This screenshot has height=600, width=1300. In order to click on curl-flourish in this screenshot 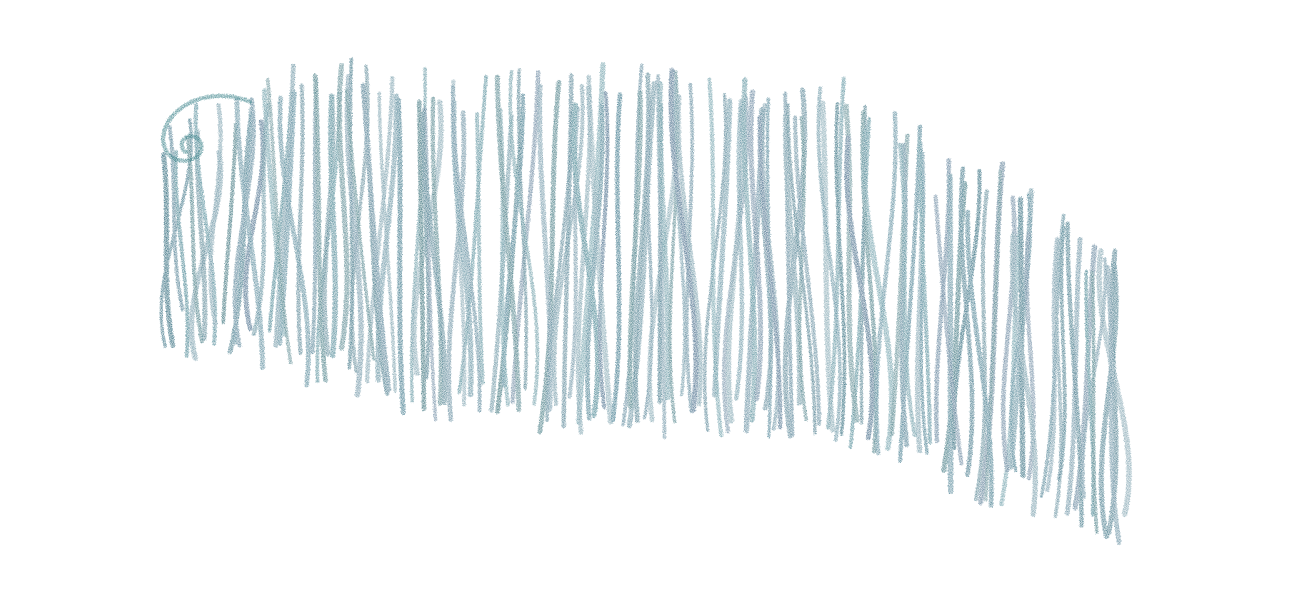, I will do `click(206, 128)`.